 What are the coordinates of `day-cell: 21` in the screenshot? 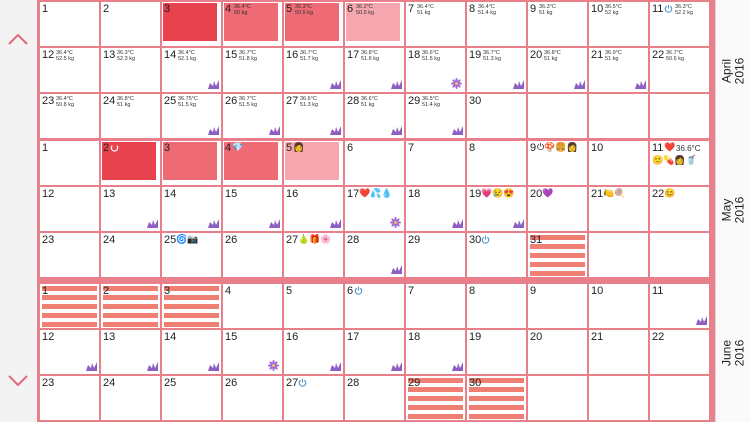 It's located at (618, 352).